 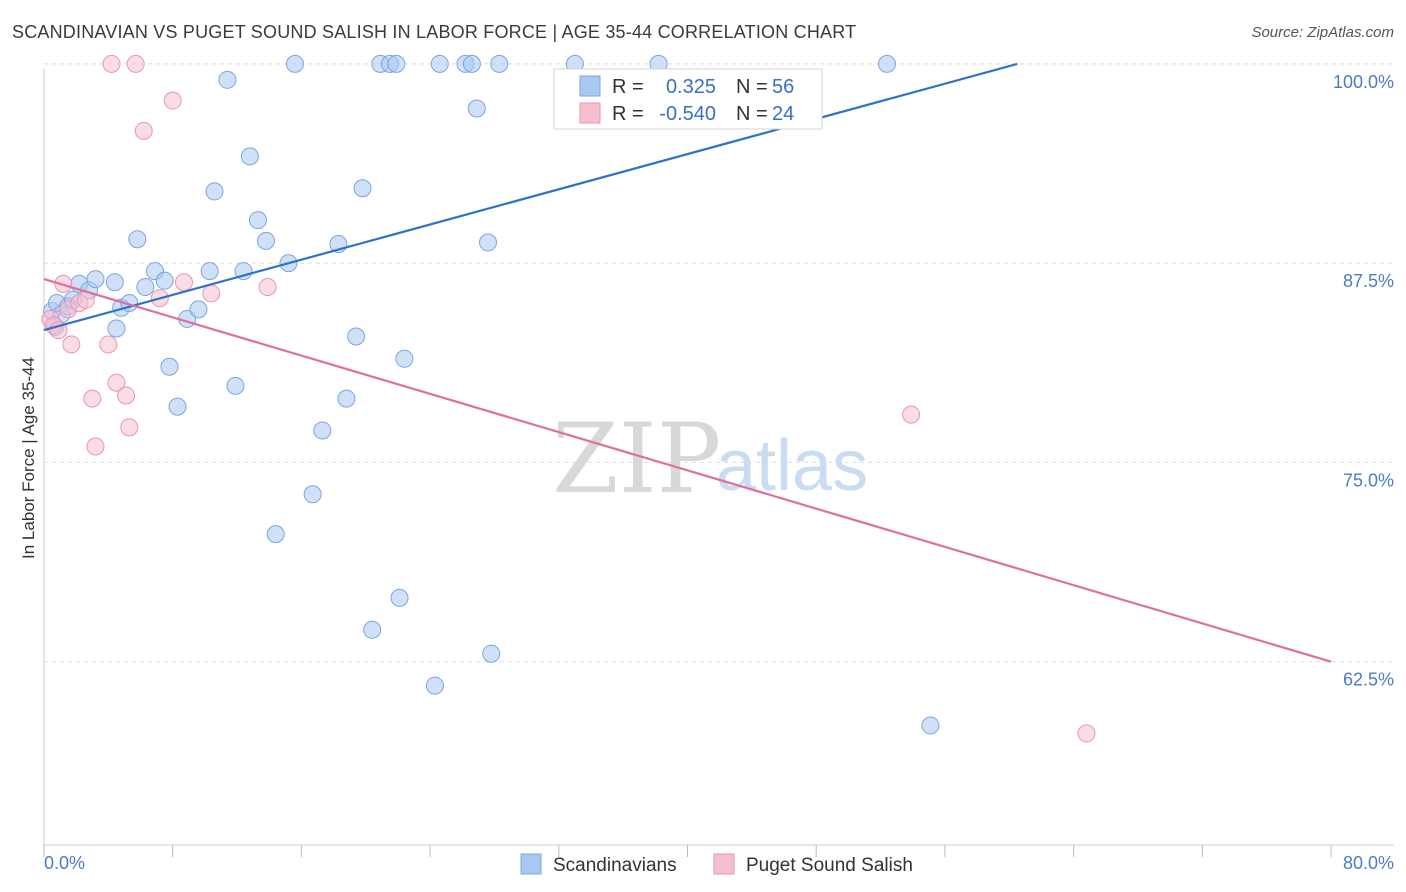 I want to click on series-legend-label-pink: Puget Sound Salish, so click(x=829, y=865).